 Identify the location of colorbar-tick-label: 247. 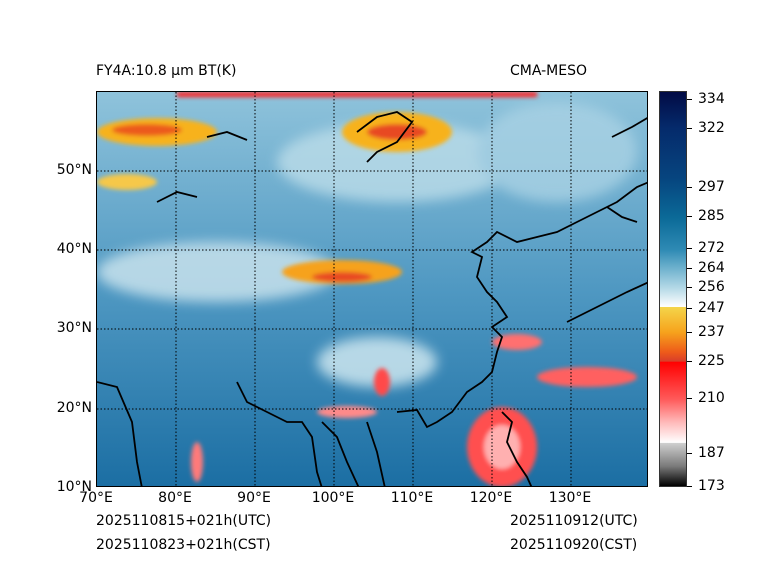
(711, 308).